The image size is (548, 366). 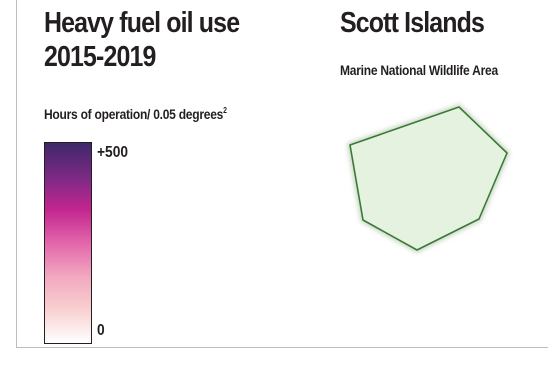 I want to click on protected-area-polygon, so click(x=428, y=178).